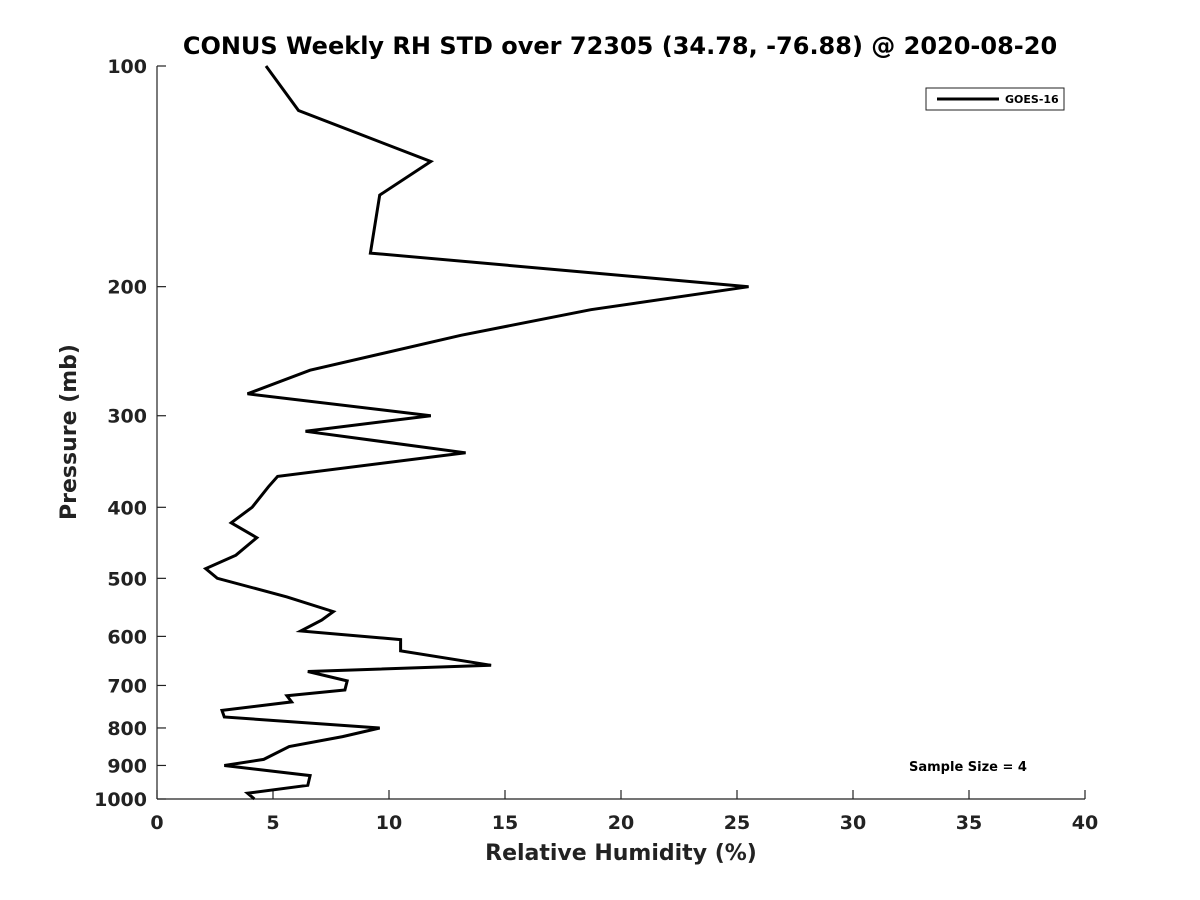  I want to click on y-tick-label: 500, so click(127, 579).